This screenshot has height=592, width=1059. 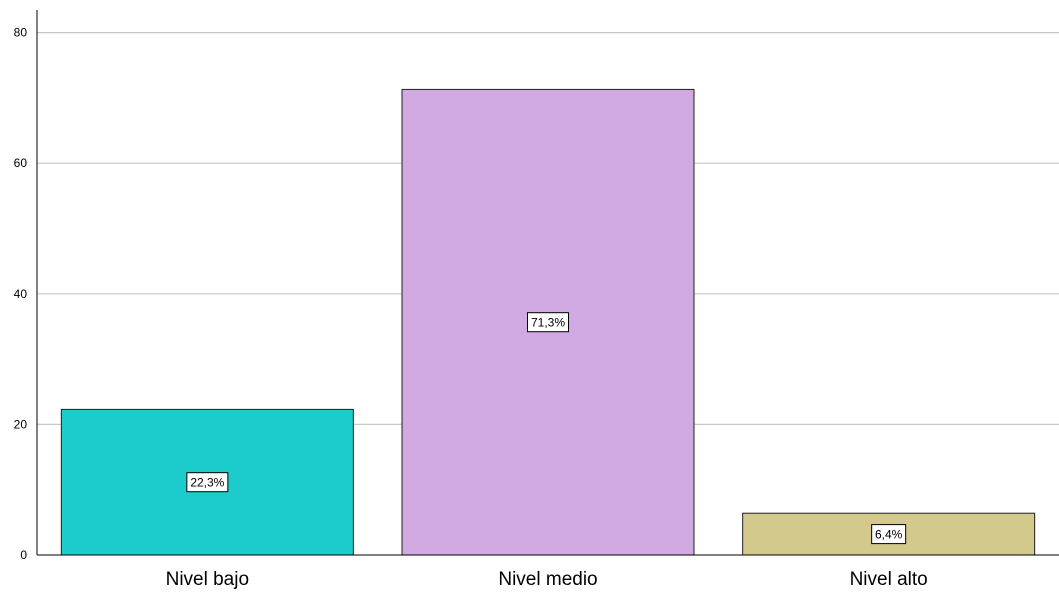 What do you see at coordinates (547, 579) in the screenshot?
I see `x-category-label-nivel-medio: Nivel medio` at bounding box center [547, 579].